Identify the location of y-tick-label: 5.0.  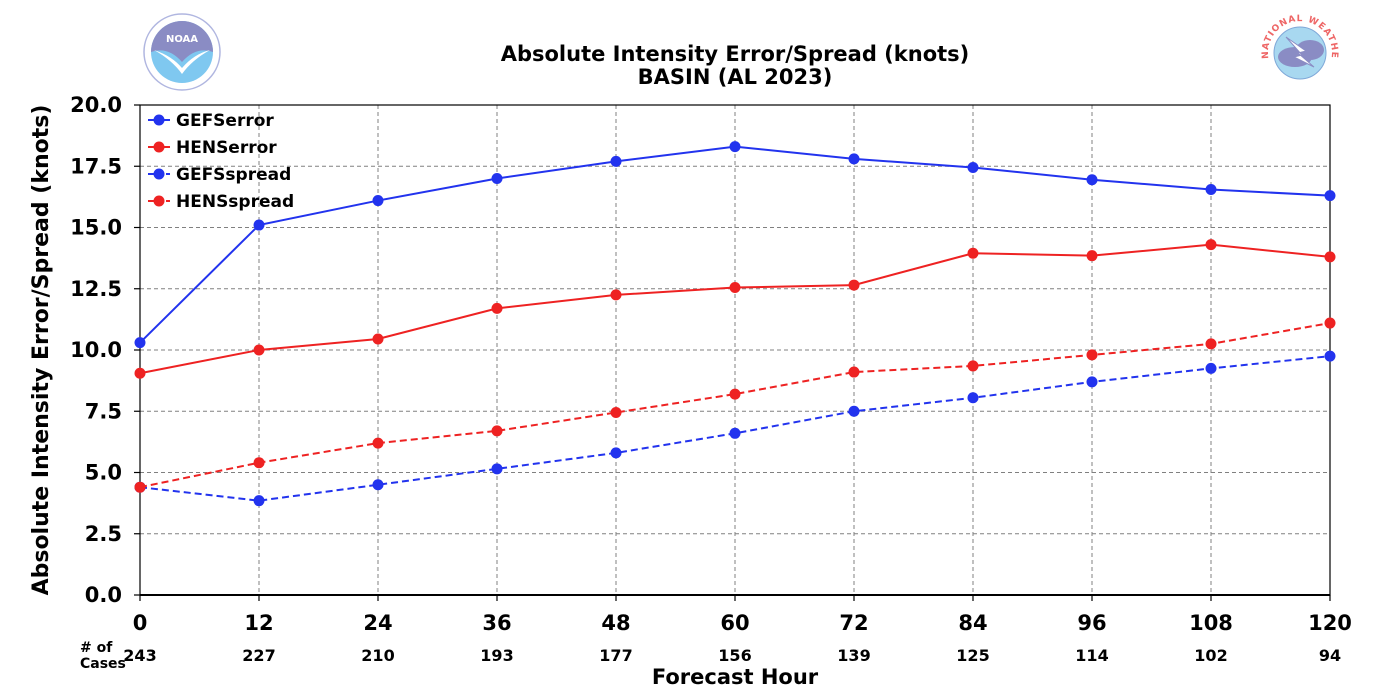
(103, 473).